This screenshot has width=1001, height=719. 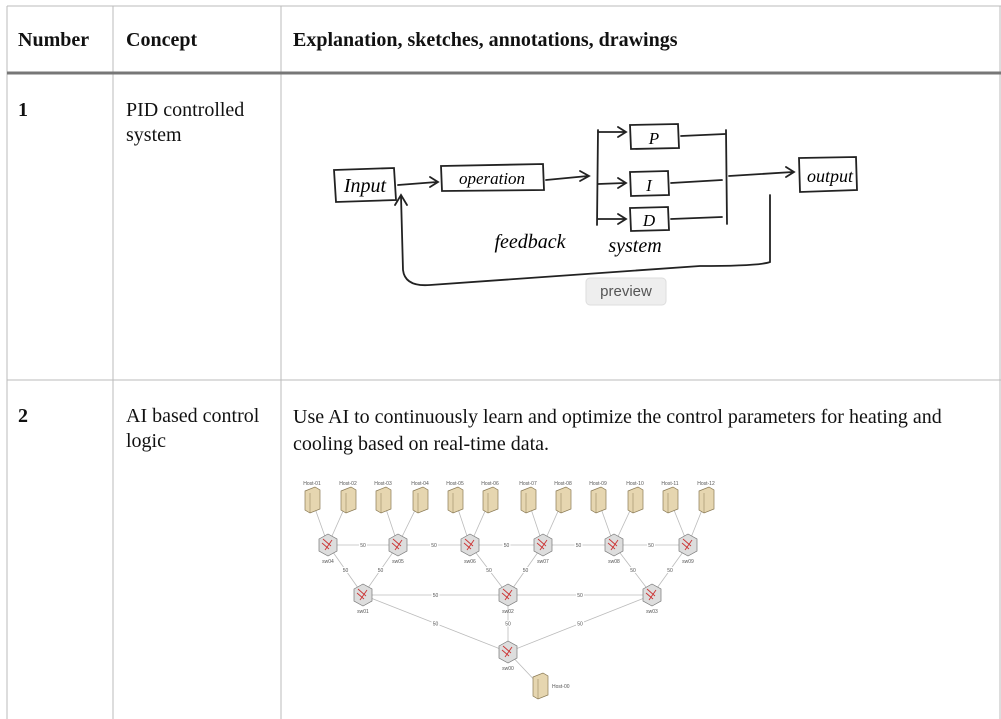 What do you see at coordinates (312, 497) in the screenshot?
I see `host-icon: Host-01` at bounding box center [312, 497].